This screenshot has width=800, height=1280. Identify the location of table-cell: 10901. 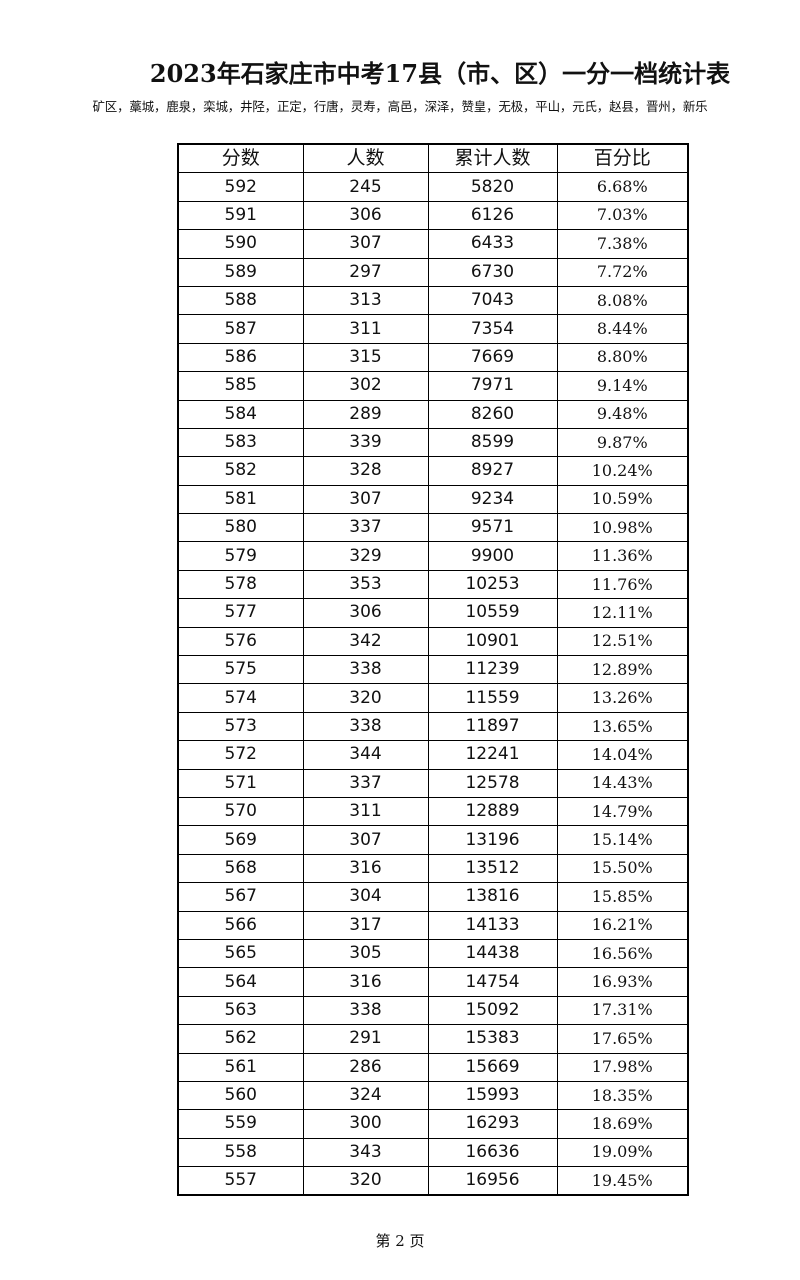
(492, 641).